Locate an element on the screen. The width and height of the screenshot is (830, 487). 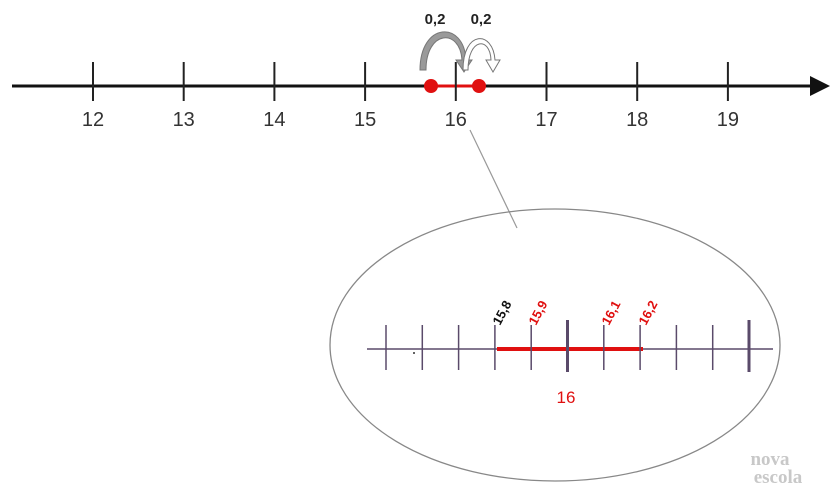
zoom-line: 15,8 15,9 16,1 16,2 16 is located at coordinates (570, 352).